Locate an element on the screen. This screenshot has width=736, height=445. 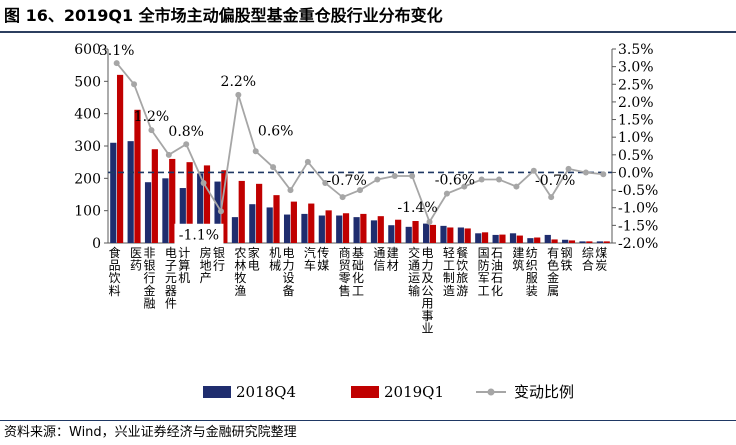
category-label: 综合 is located at coordinates (588, 259).